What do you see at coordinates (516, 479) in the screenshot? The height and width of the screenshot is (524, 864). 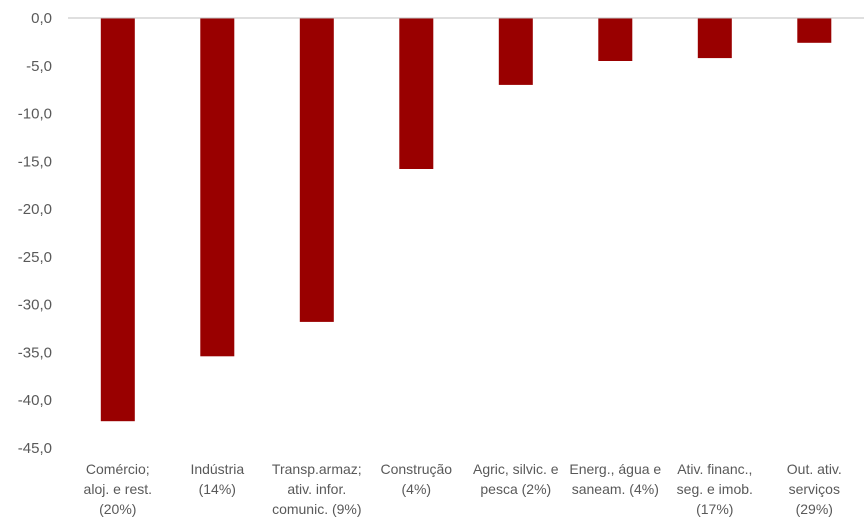 I see `x-tick-label: Agric, silvic. e pesca (2%)` at bounding box center [516, 479].